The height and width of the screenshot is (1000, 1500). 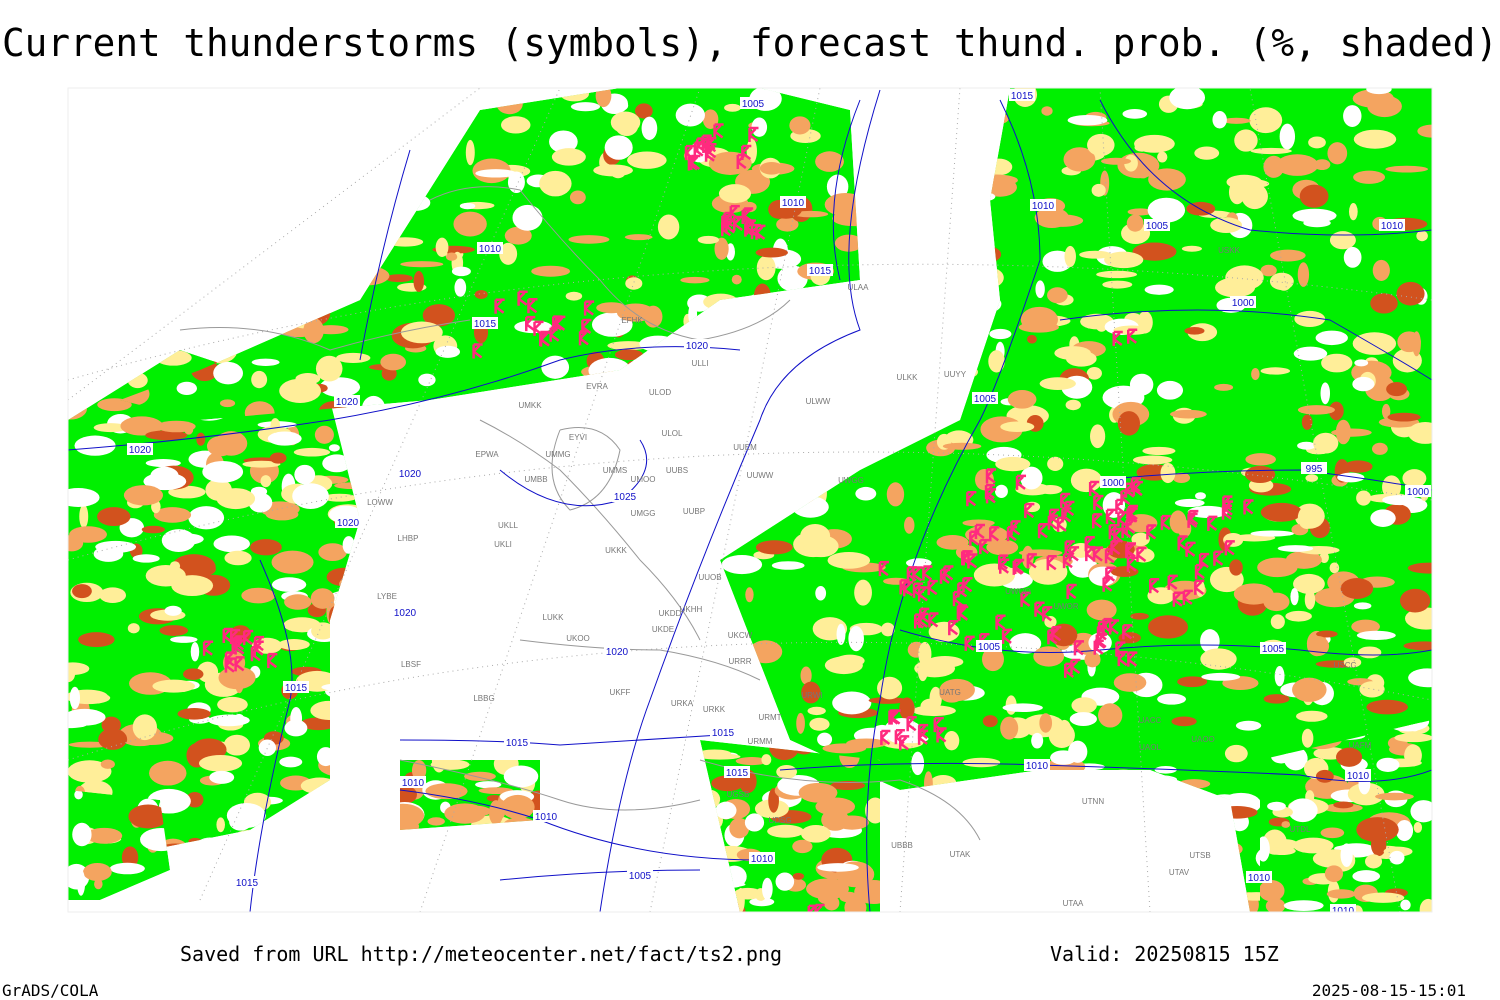 What do you see at coordinates (955, 374) in the screenshot?
I see `station-code: UUYY` at bounding box center [955, 374].